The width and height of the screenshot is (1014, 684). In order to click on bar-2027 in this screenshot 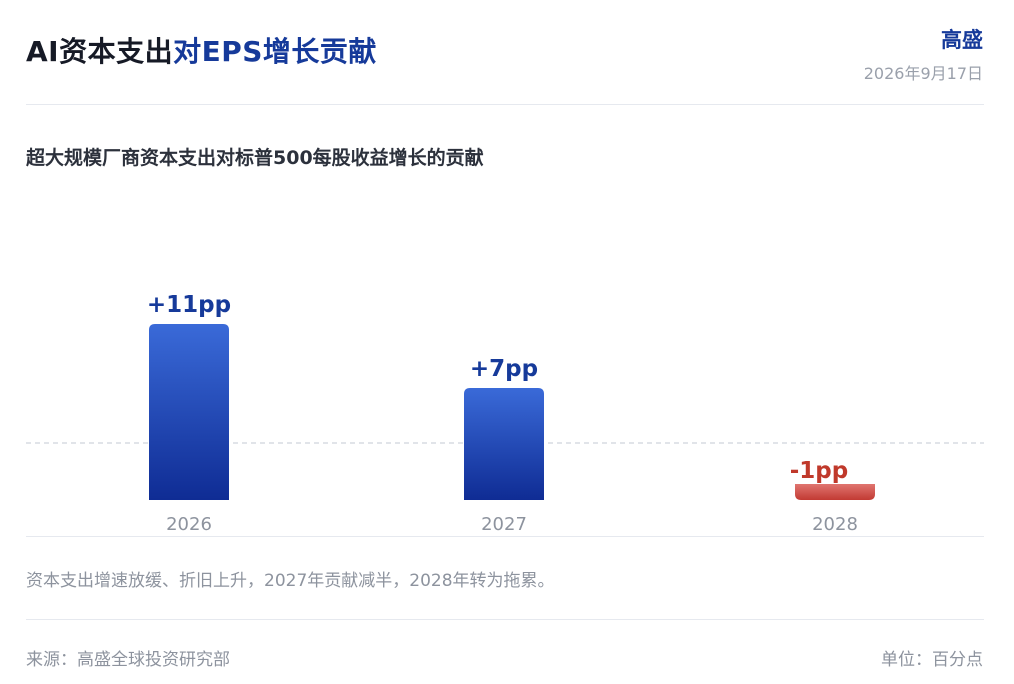, I will do `click(504, 444)`.